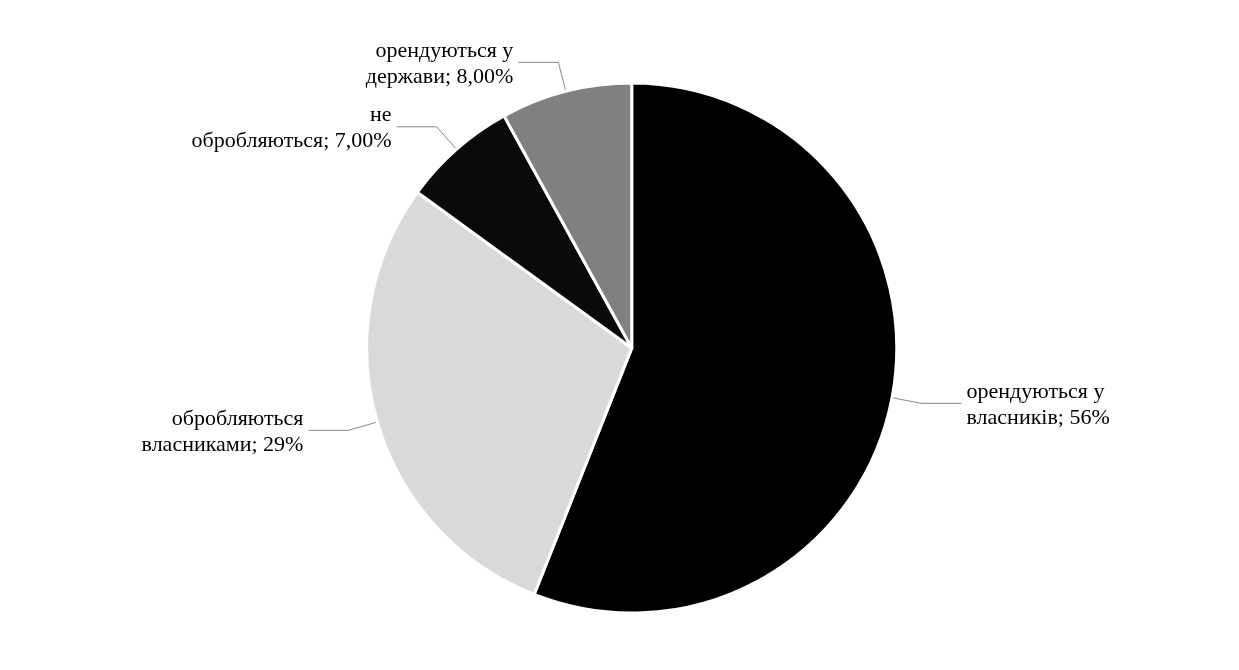  Describe the element at coordinates (222, 430) in the screenshot. I see `slice-label: обробляються власниками; 29%` at that location.